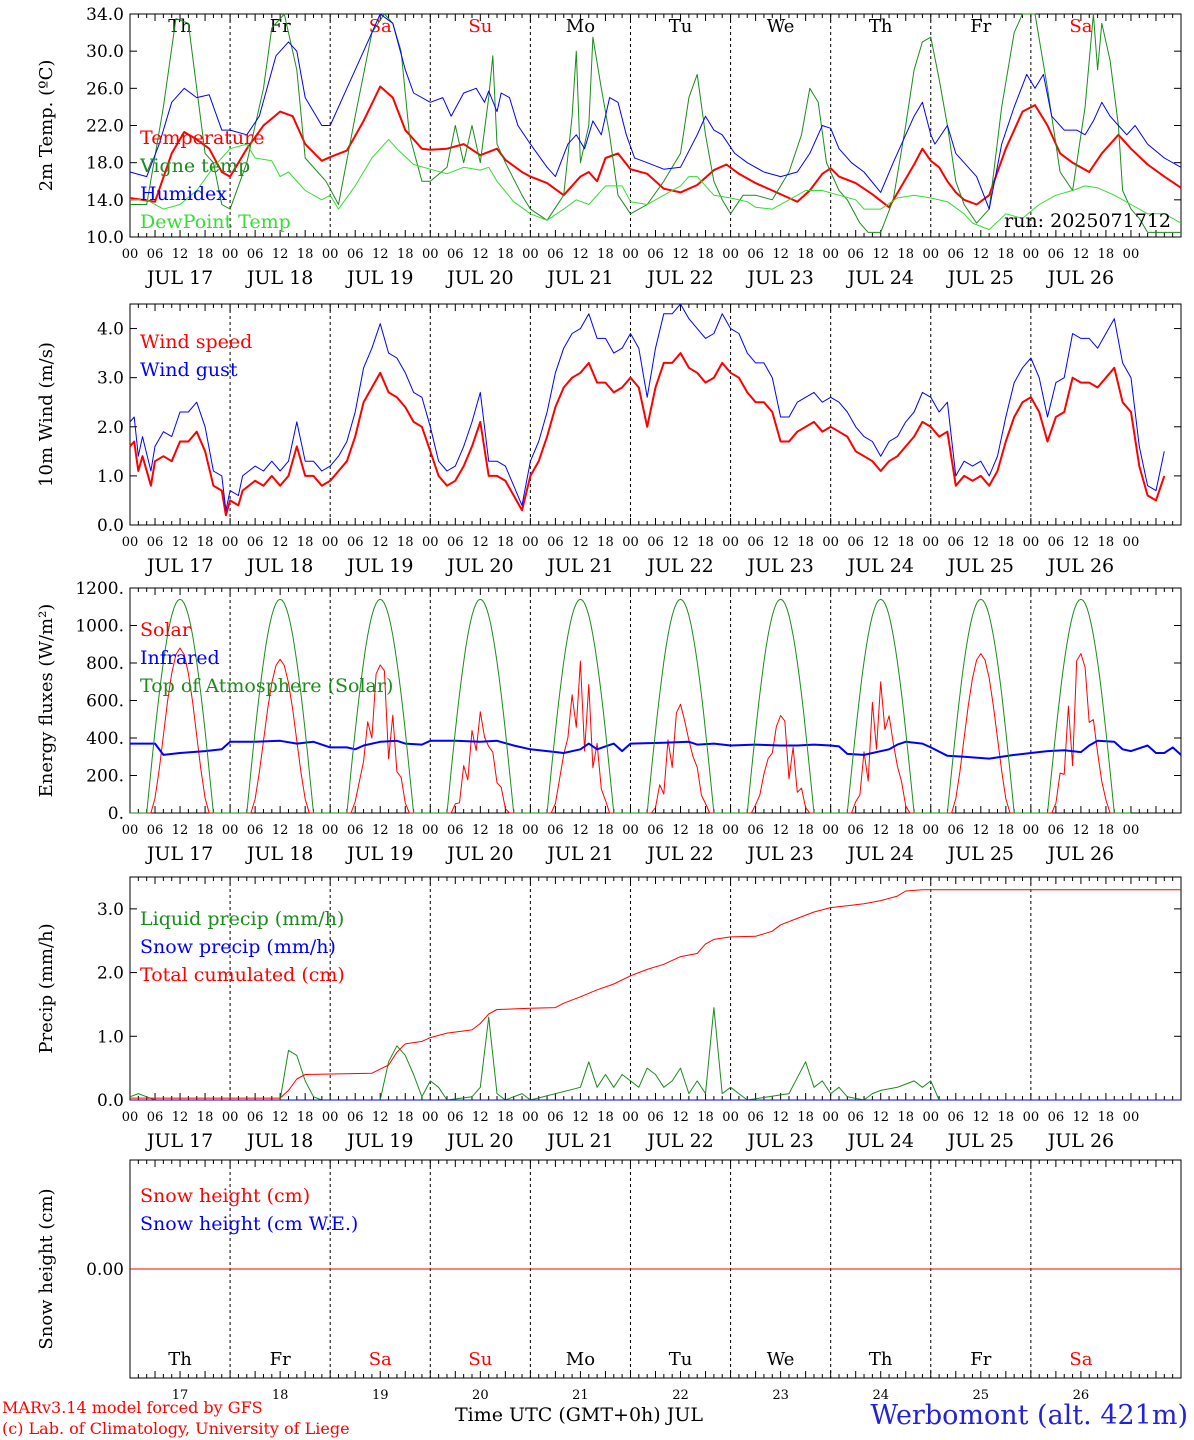  Describe the element at coordinates (479, 278) in the screenshot. I see `temp-day-label: JUL 20` at that location.